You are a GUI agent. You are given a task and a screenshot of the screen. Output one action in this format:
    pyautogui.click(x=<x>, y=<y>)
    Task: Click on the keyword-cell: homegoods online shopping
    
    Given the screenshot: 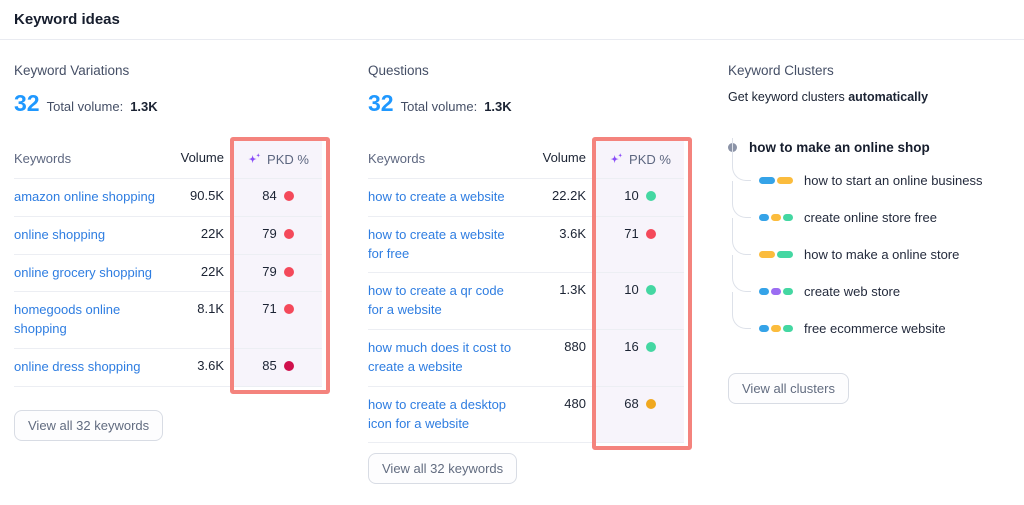 What is the action you would take?
    pyautogui.click(x=90, y=320)
    